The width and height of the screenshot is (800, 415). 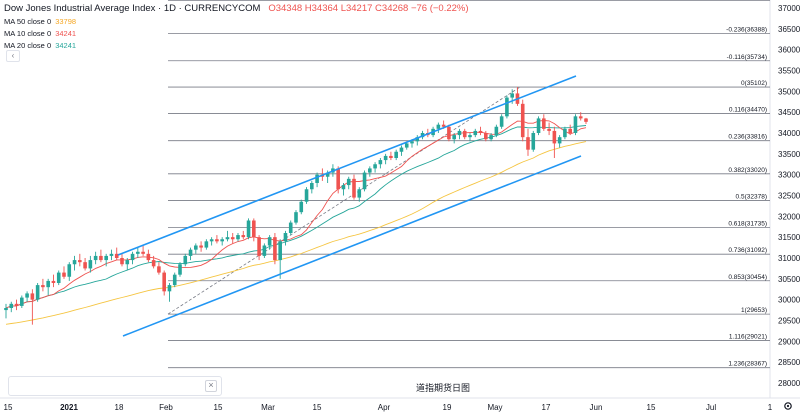 What do you see at coordinates (66, 21) in the screenshot?
I see `indicator-value: 33798` at bounding box center [66, 21].